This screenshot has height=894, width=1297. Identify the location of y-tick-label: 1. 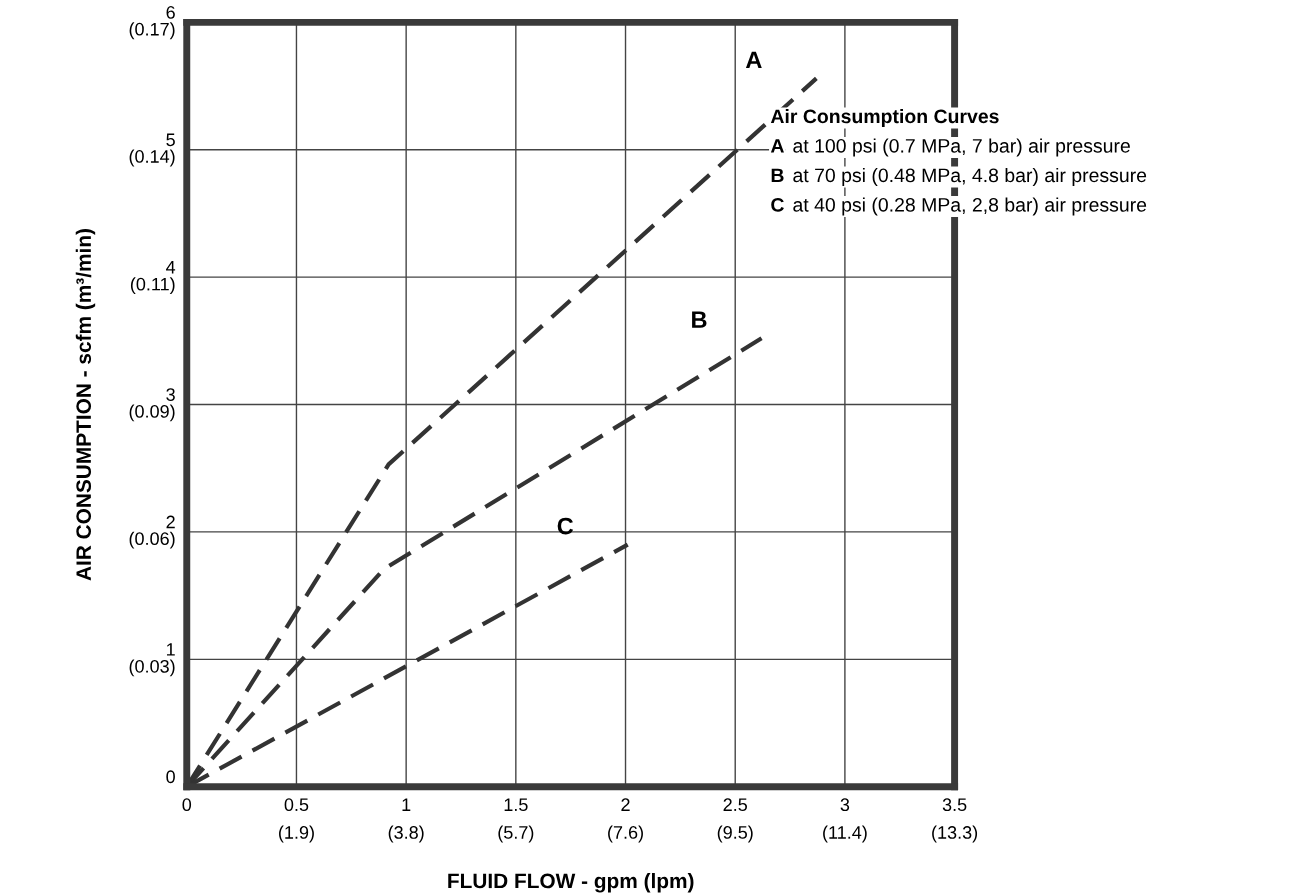
(170, 649).